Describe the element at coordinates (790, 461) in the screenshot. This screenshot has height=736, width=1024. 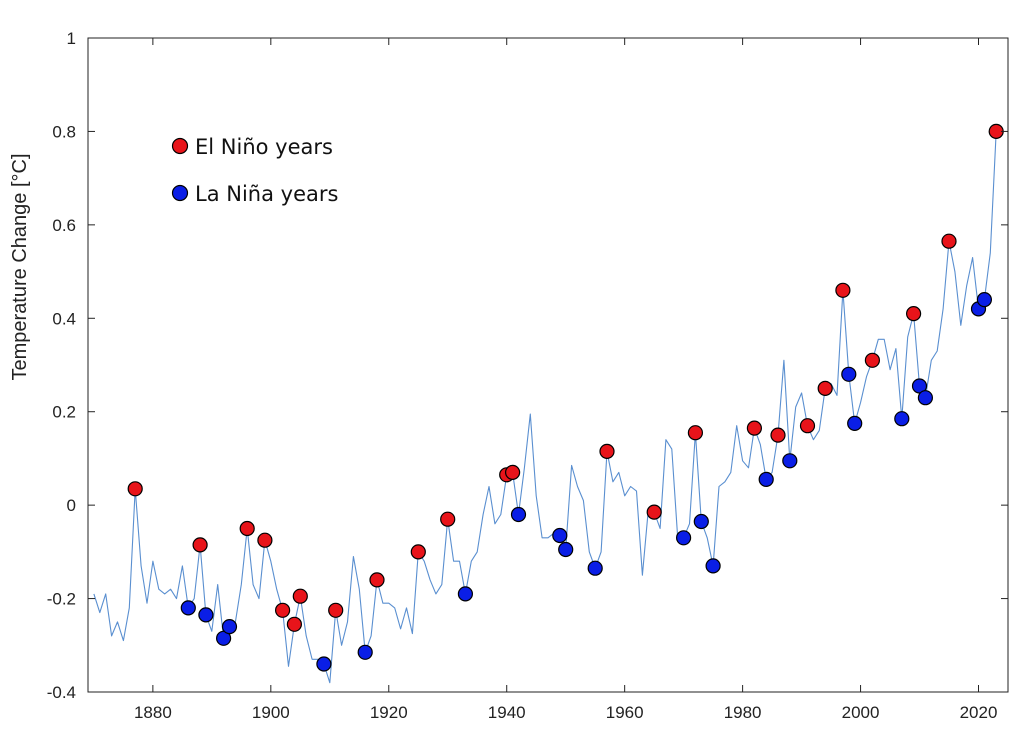
I see `la-nina-point-1988` at that location.